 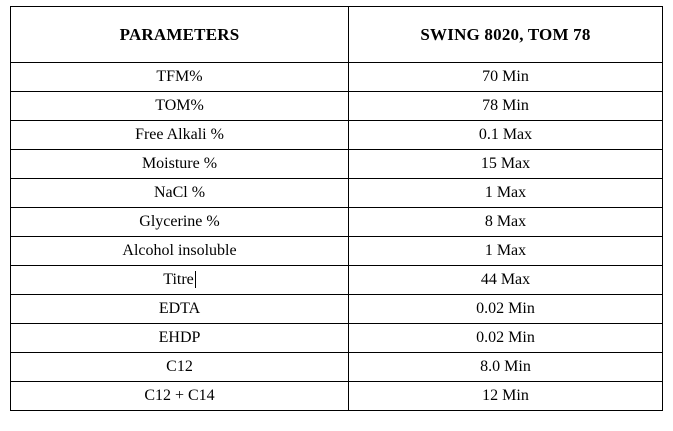 I want to click on value-cell: 44 Max, so click(x=505, y=280).